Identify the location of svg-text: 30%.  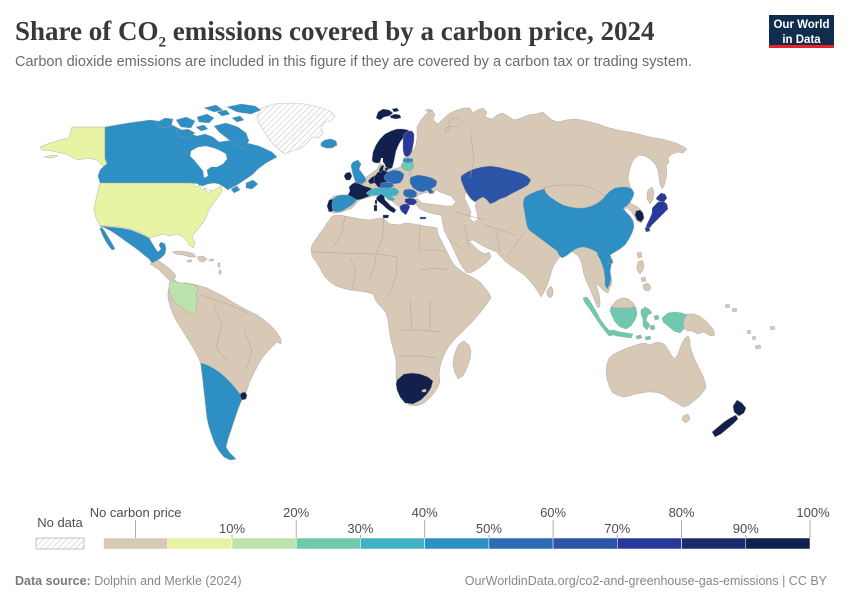
(360, 528).